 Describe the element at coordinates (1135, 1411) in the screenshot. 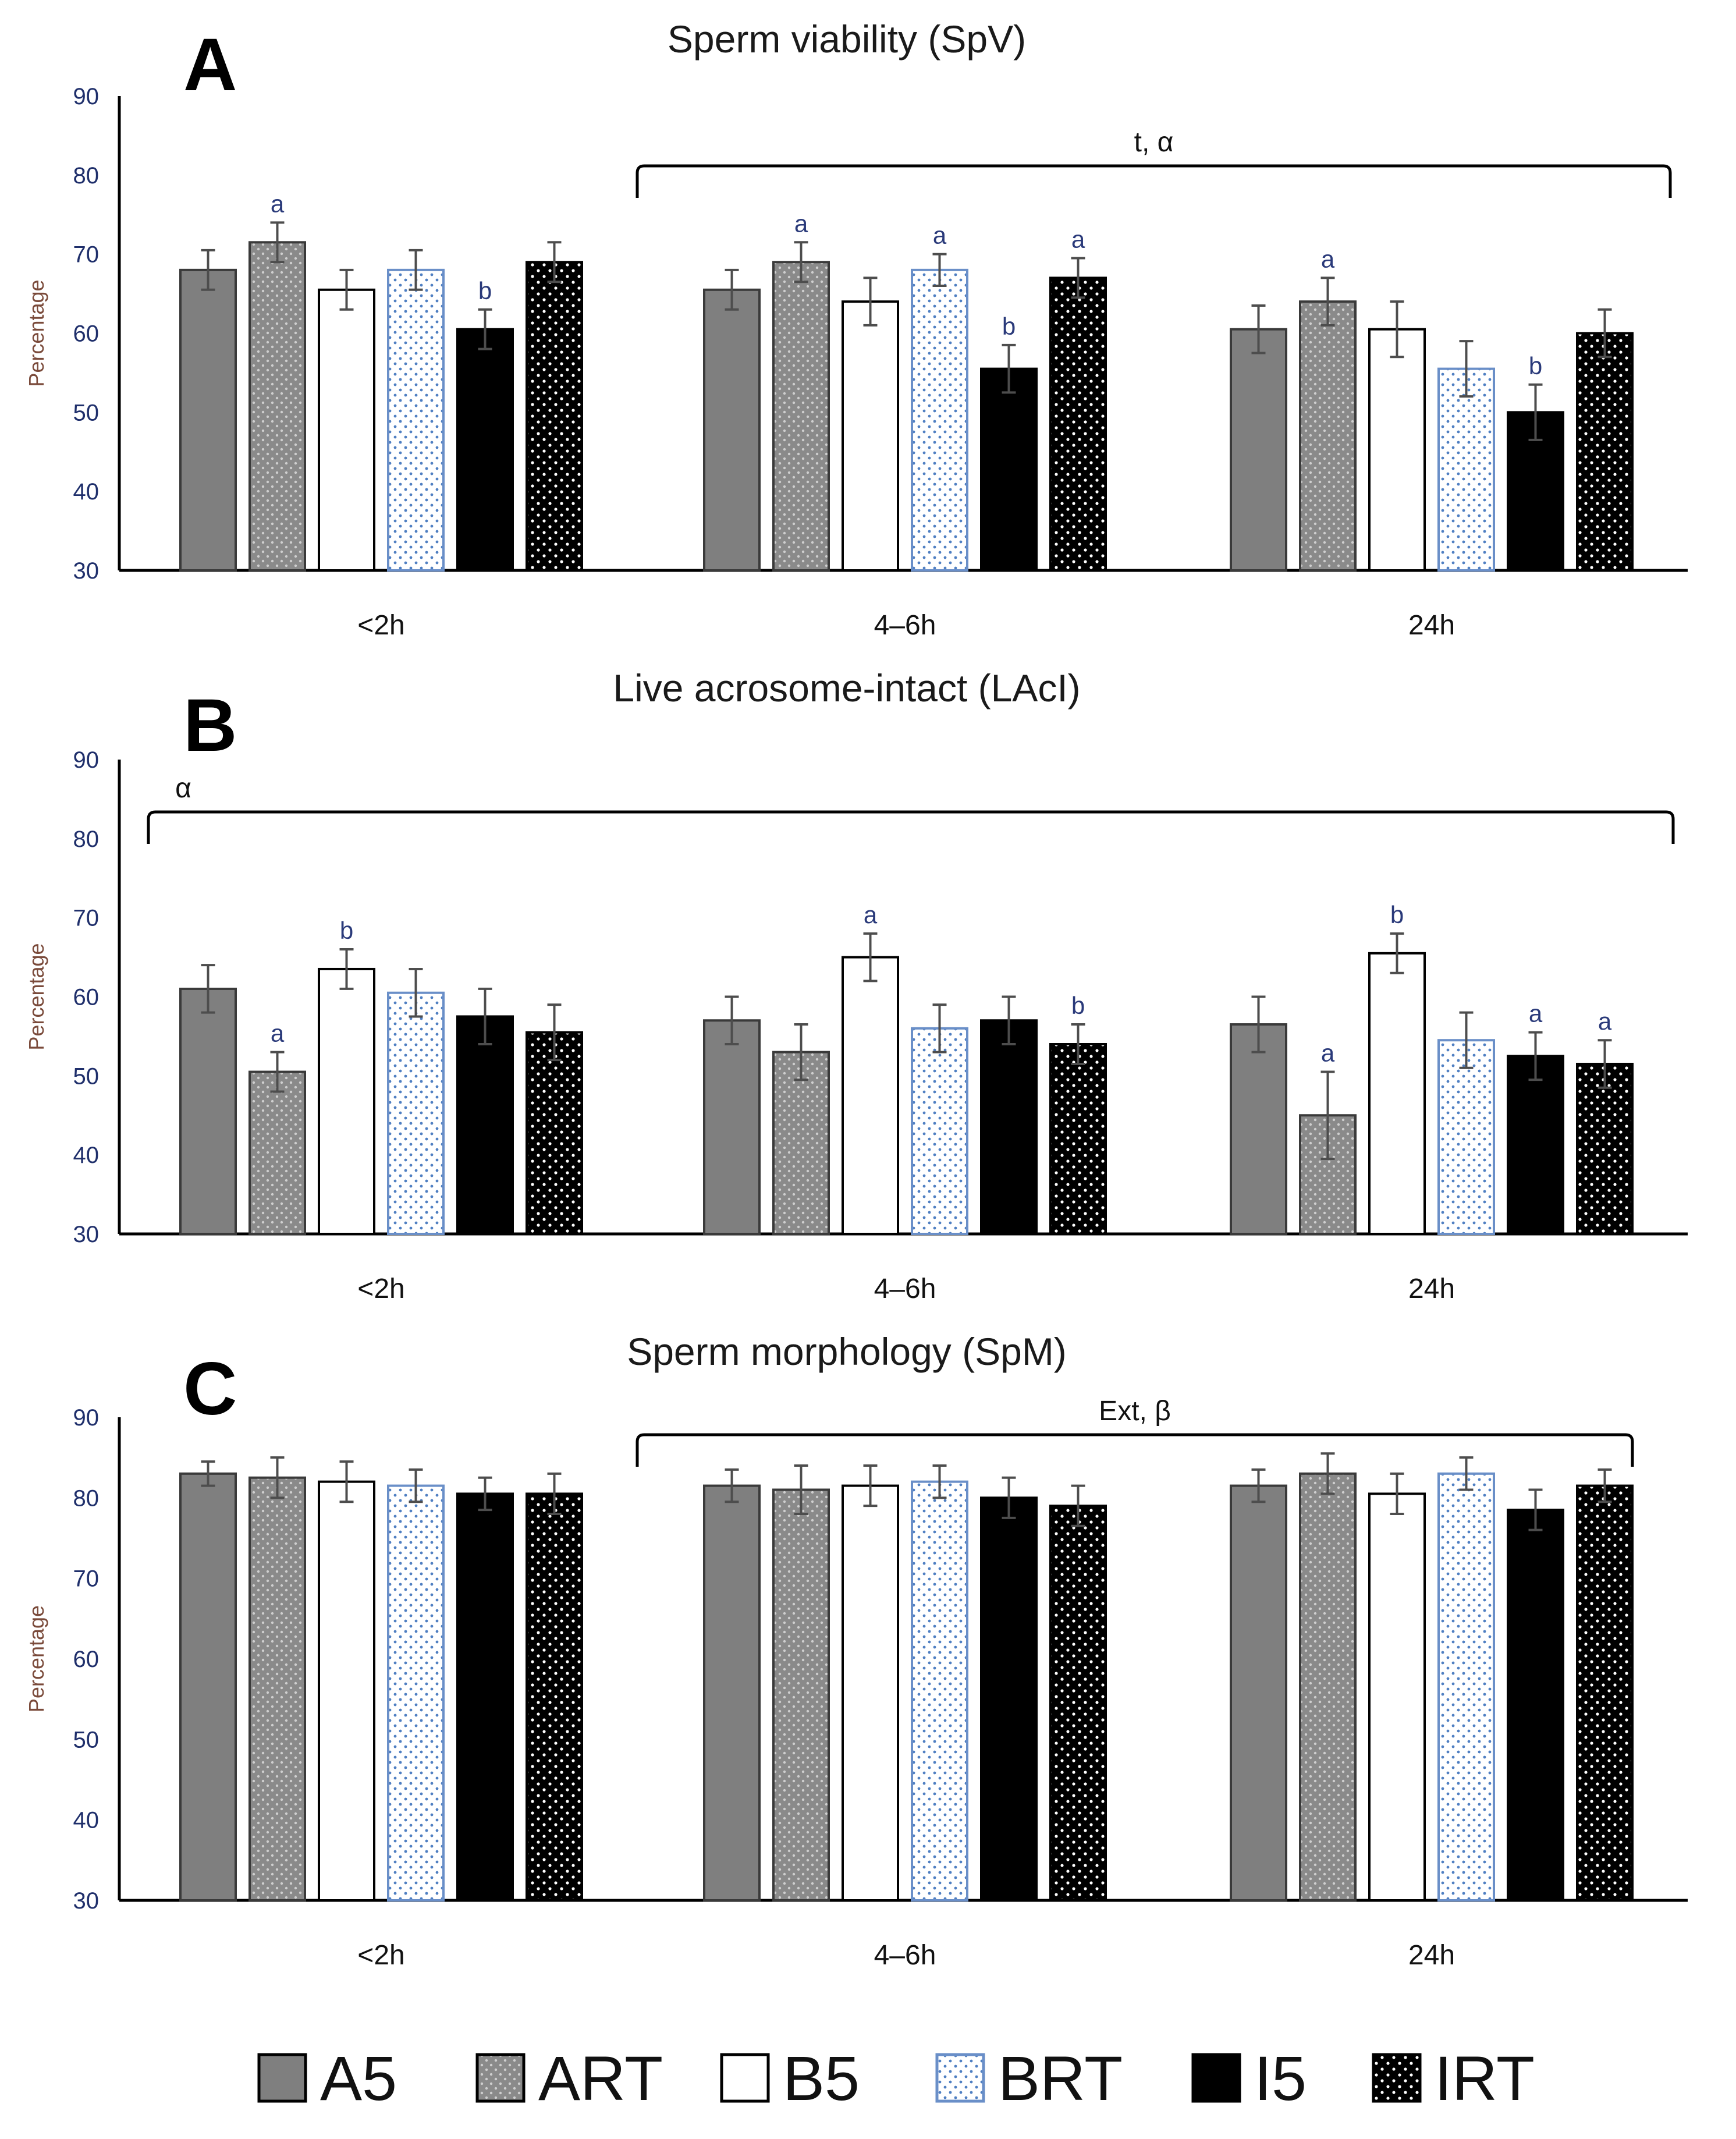

I see `bracket-annotation: Ext, β` at that location.